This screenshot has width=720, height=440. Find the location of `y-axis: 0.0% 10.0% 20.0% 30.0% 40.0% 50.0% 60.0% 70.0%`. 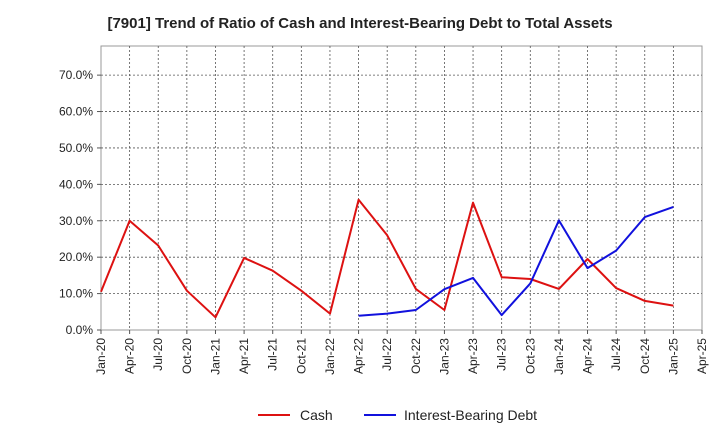

y-axis: 0.0% 10.0% 20.0% 30.0% 40.0% 50.0% 60.0% 70.0% is located at coordinates (80, 202).